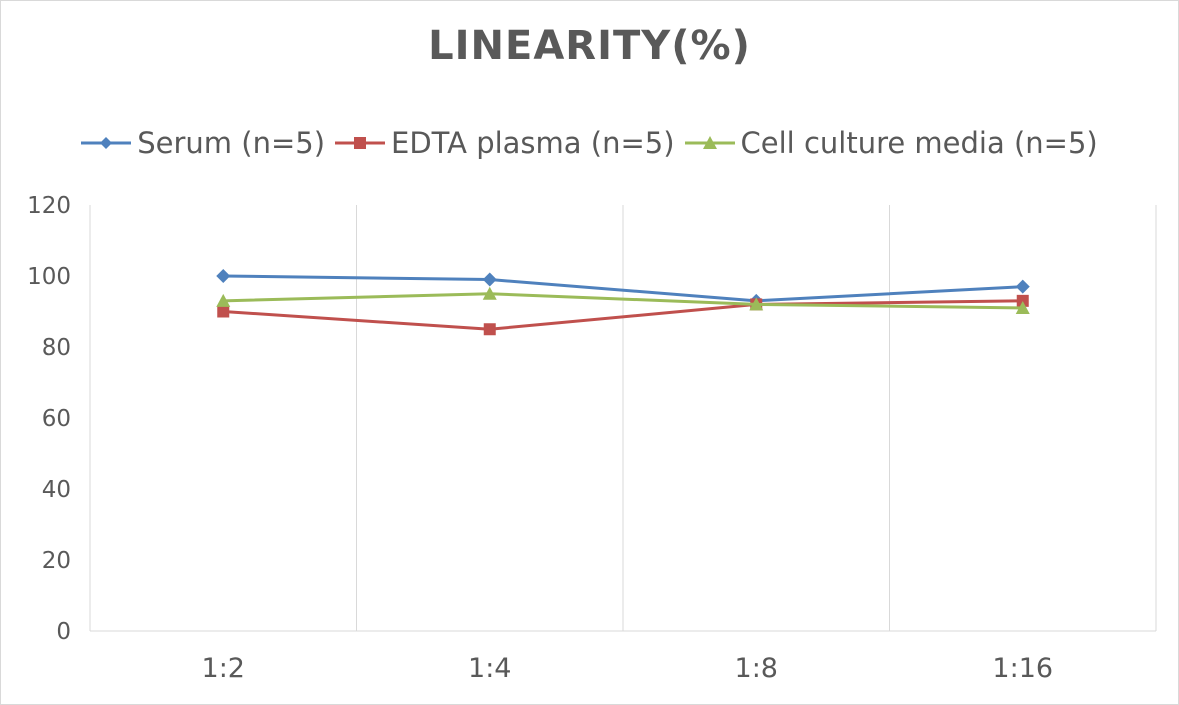 The height and width of the screenshot is (705, 1179). I want to click on y-tick-label: 40, so click(56, 490).